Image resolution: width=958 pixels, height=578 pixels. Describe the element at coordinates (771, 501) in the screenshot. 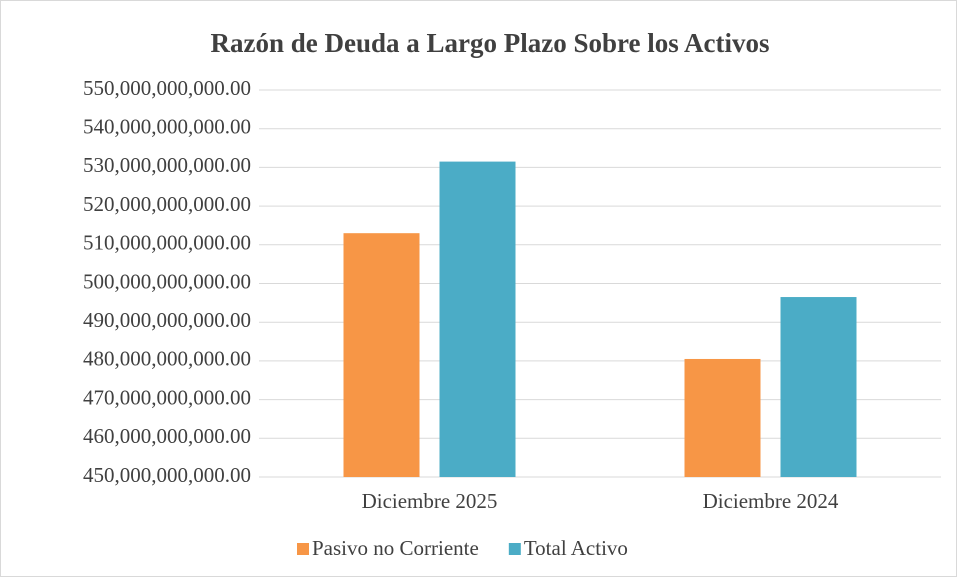

I see `x-tick-label: Diciembre 2024` at that location.